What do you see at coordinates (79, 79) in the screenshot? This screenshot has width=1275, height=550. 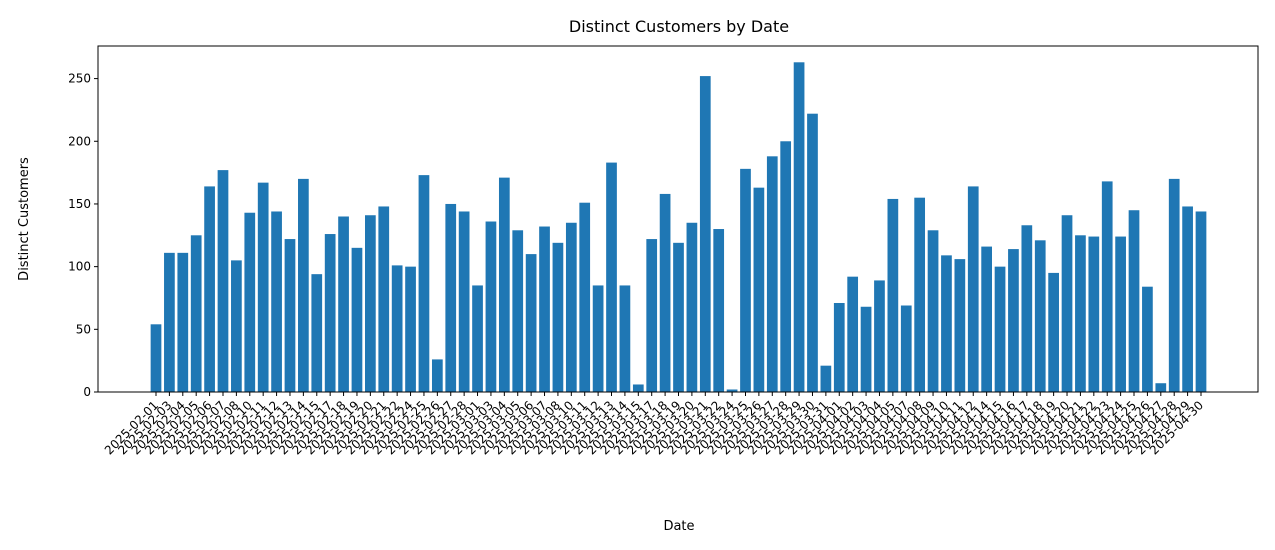 I see `y-tick-label: 250` at bounding box center [79, 79].